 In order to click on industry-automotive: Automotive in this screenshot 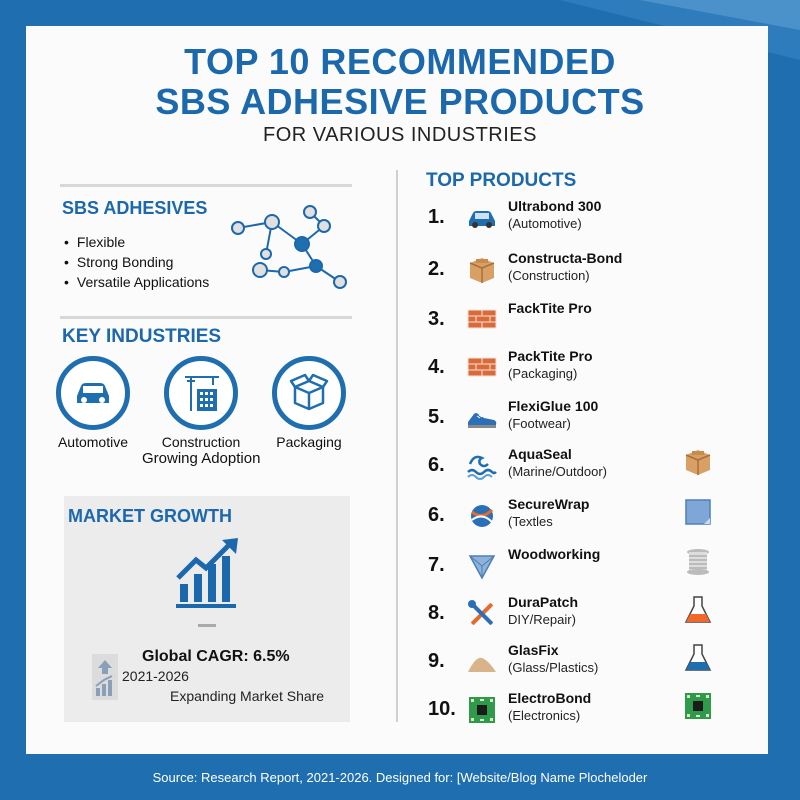, I will do `click(93, 403)`.